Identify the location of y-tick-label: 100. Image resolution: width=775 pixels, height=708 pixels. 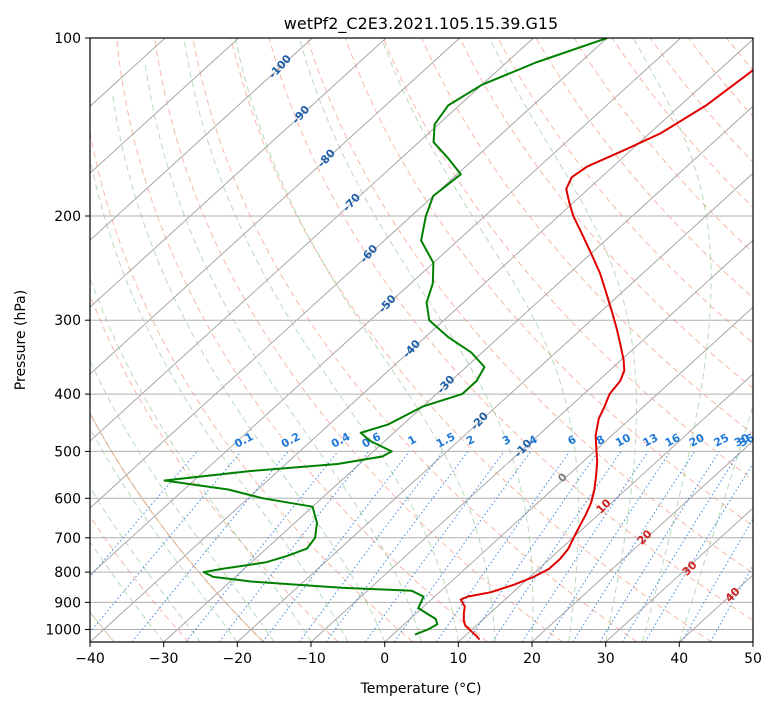
(67, 39).